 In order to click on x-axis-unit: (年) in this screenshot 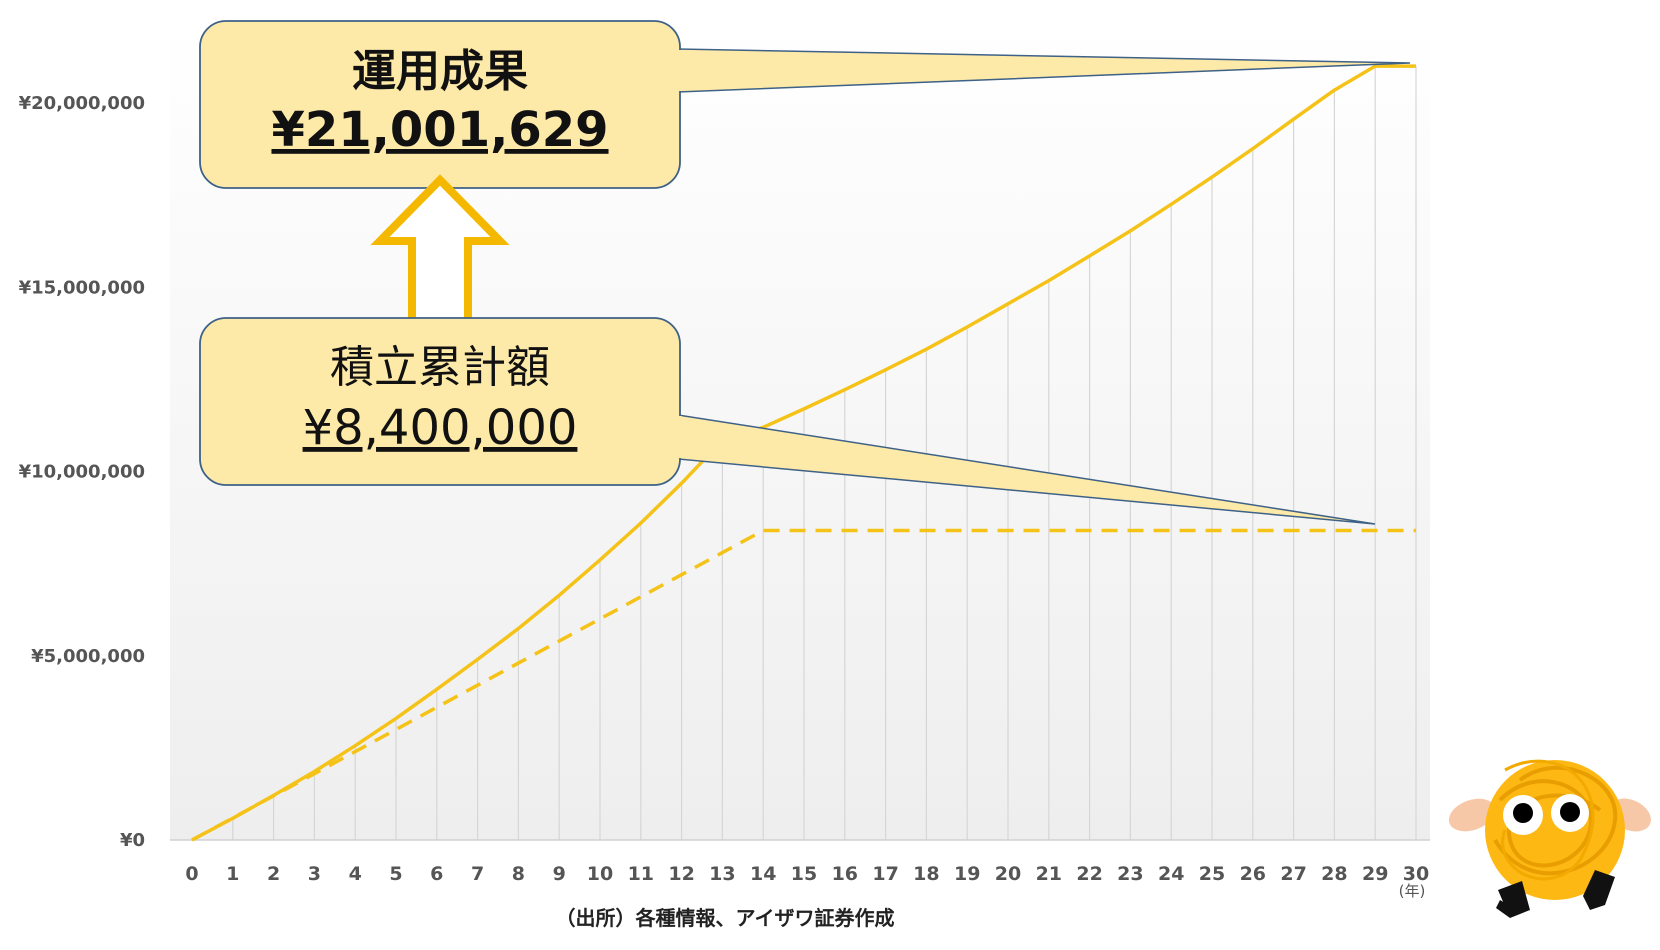, I will do `click(1412, 891)`.